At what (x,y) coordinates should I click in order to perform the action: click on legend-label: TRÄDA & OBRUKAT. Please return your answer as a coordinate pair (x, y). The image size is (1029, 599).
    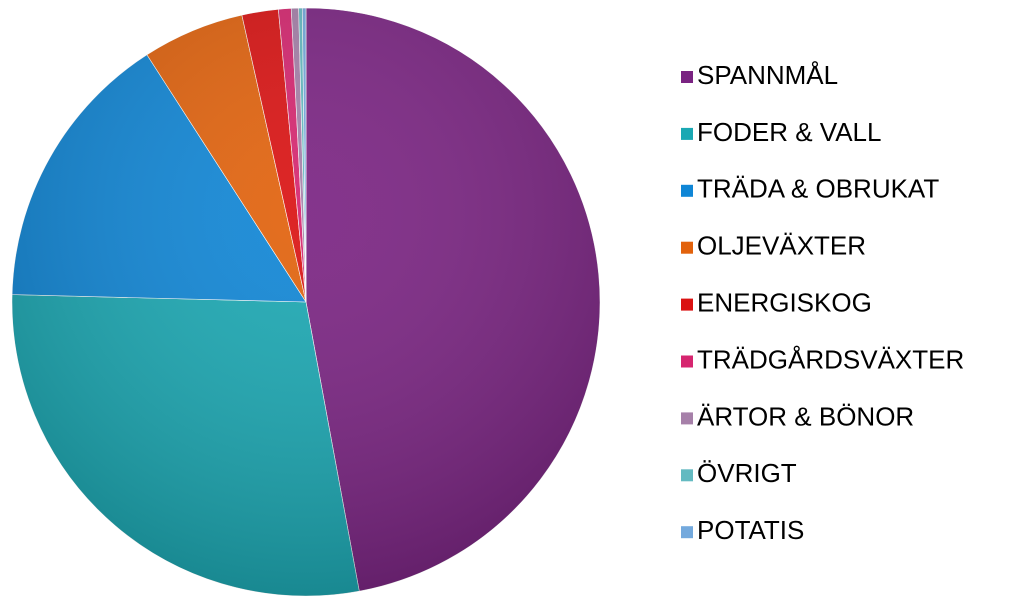
    Looking at the image, I should click on (818, 189).